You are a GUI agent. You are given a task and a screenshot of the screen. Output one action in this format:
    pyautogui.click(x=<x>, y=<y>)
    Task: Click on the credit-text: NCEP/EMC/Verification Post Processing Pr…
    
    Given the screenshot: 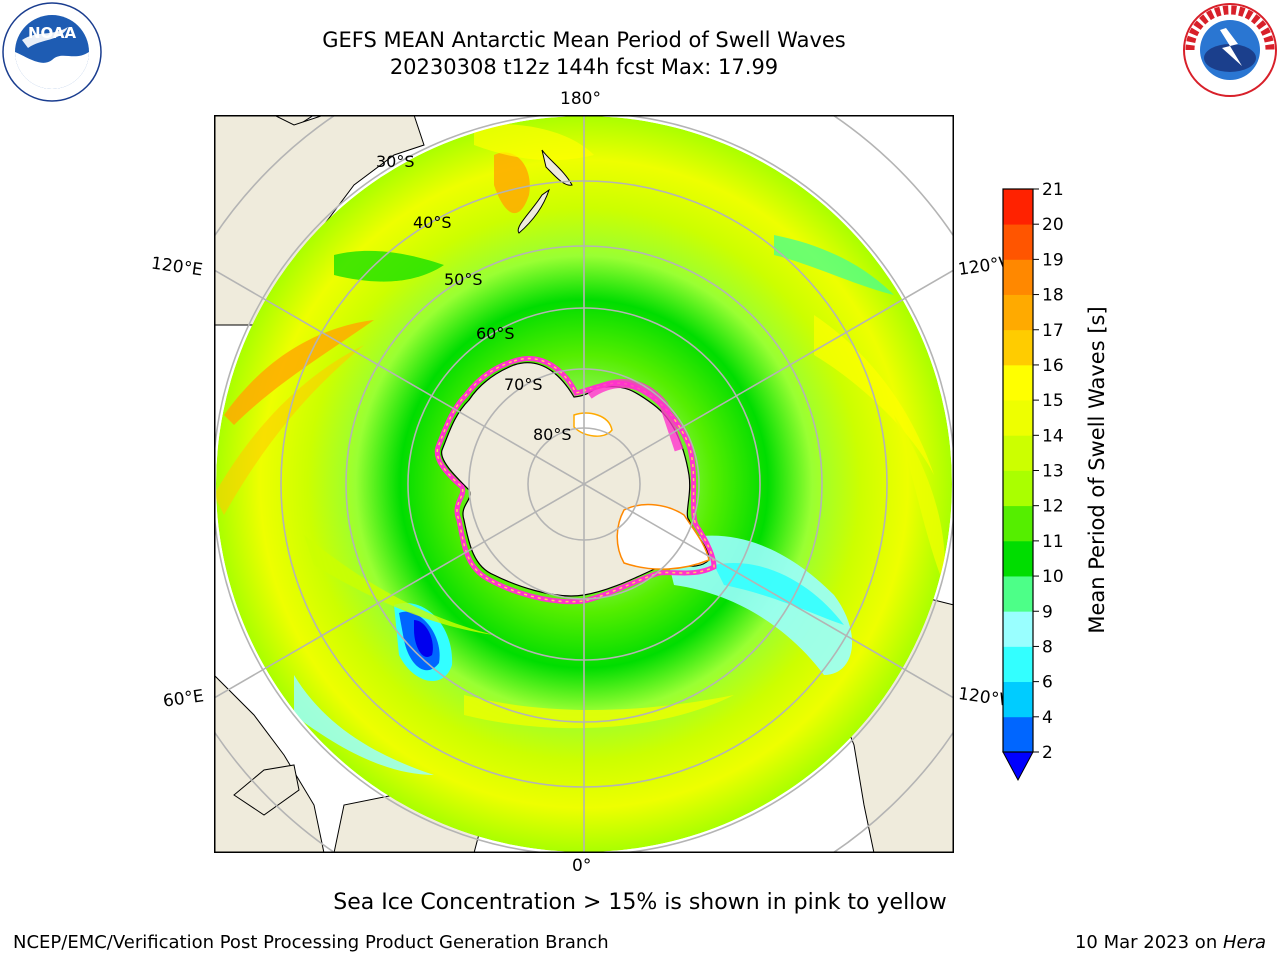 What is the action you would take?
    pyautogui.click(x=311, y=942)
    